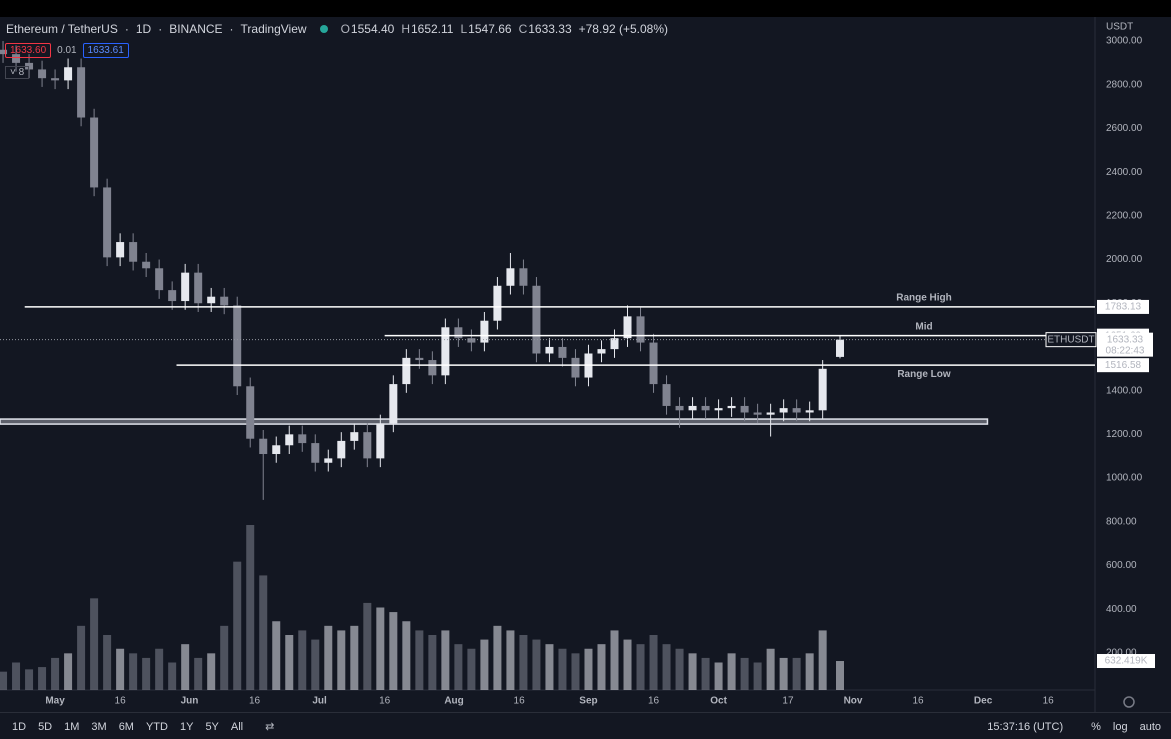  What do you see at coordinates (464, 29) in the screenshot?
I see `low-key: L` at bounding box center [464, 29].